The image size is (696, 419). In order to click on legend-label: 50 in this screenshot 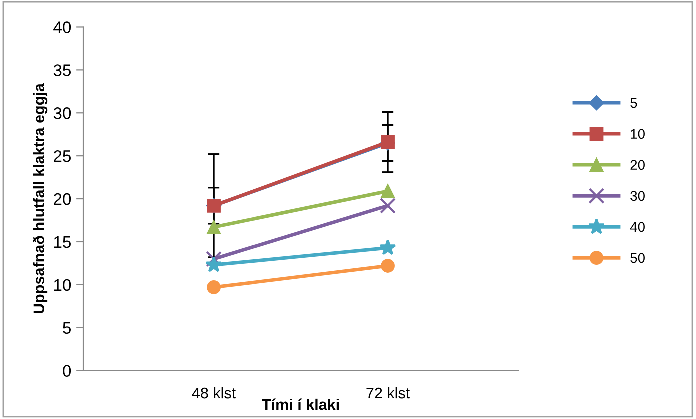, I will do `click(637, 258)`.